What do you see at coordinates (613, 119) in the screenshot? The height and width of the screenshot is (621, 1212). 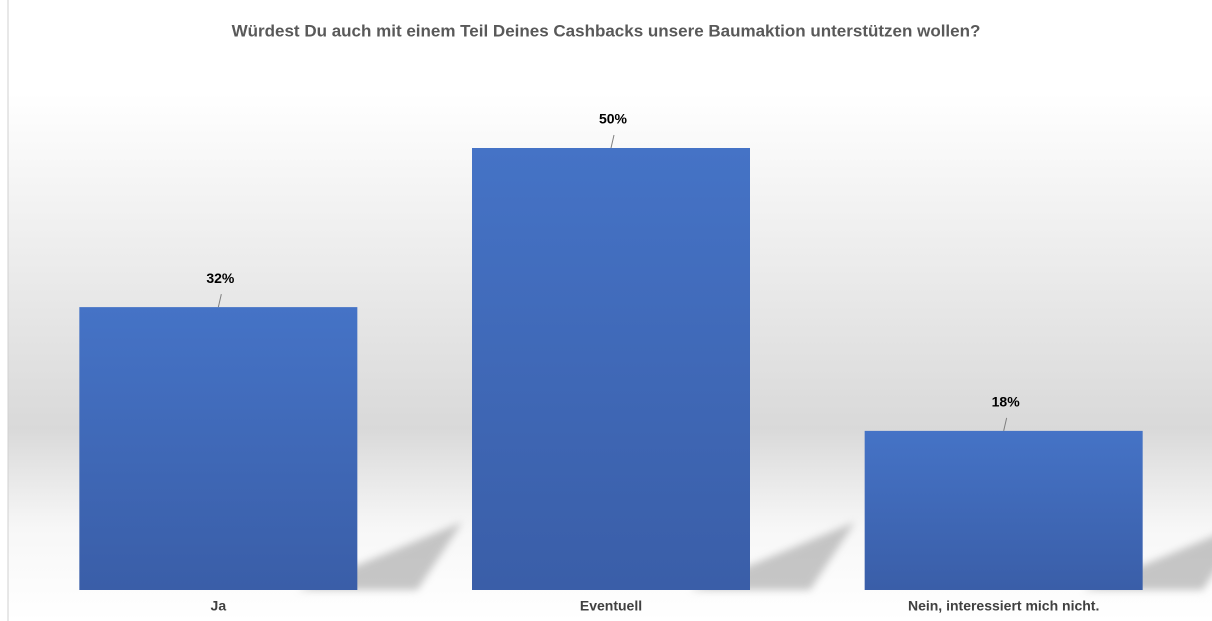 I see `data-label: 50%` at bounding box center [613, 119].